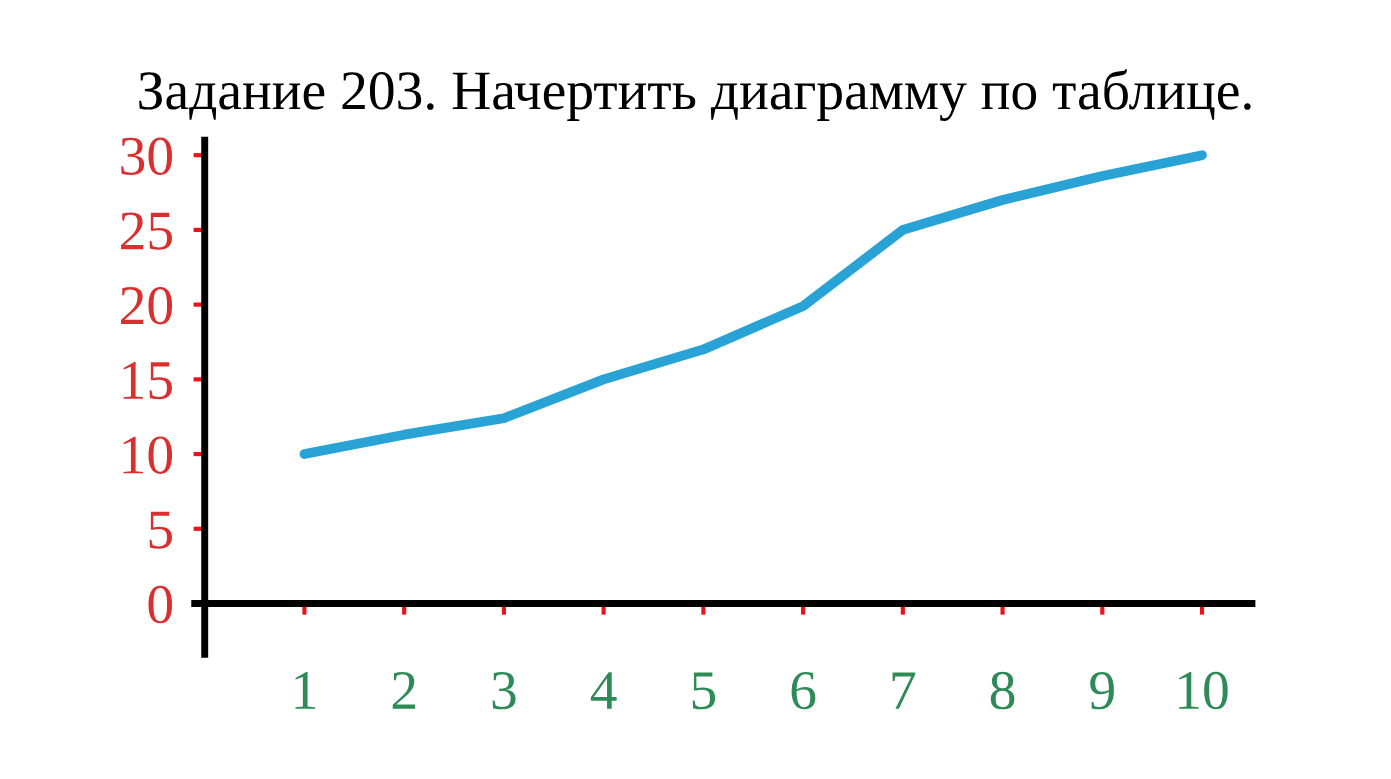 This screenshot has width=1391, height=779. Describe the element at coordinates (147, 305) in the screenshot. I see `y-tick-label: 20` at that location.